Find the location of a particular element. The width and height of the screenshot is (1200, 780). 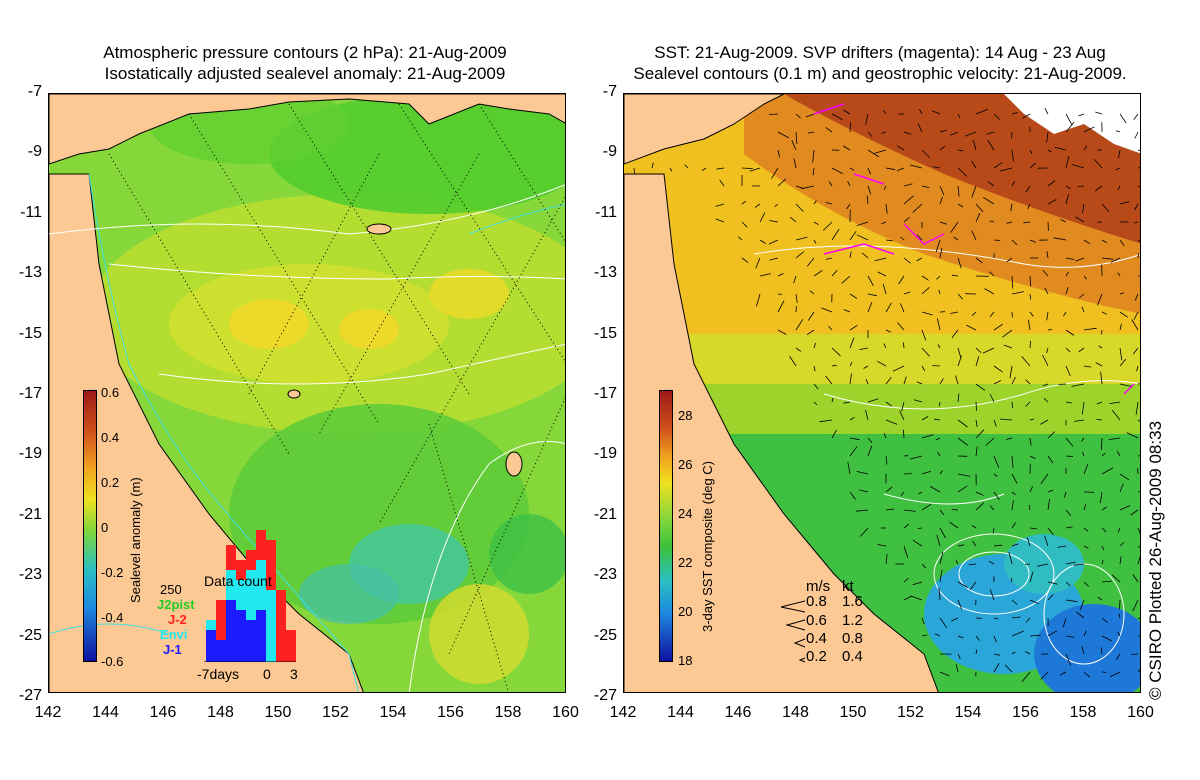

lat-tick--17: -17 is located at coordinates (605, 393).